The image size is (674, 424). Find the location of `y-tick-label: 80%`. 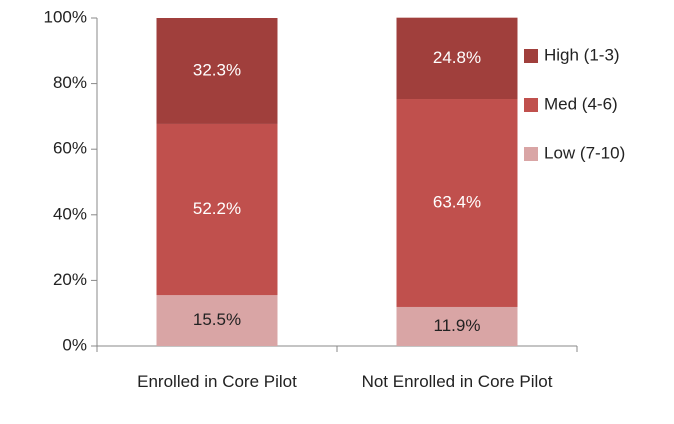

y-tick-label: 80% is located at coordinates (70, 82).